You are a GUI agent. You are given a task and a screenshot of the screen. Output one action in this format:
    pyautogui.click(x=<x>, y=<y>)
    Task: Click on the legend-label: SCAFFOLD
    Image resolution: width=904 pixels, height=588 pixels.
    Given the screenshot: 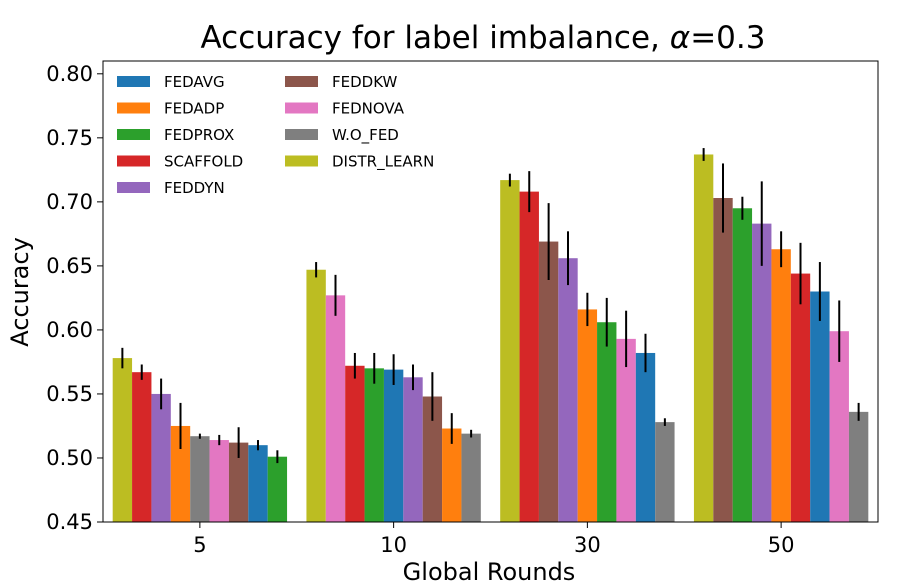 What is the action you would take?
    pyautogui.click(x=203, y=162)
    